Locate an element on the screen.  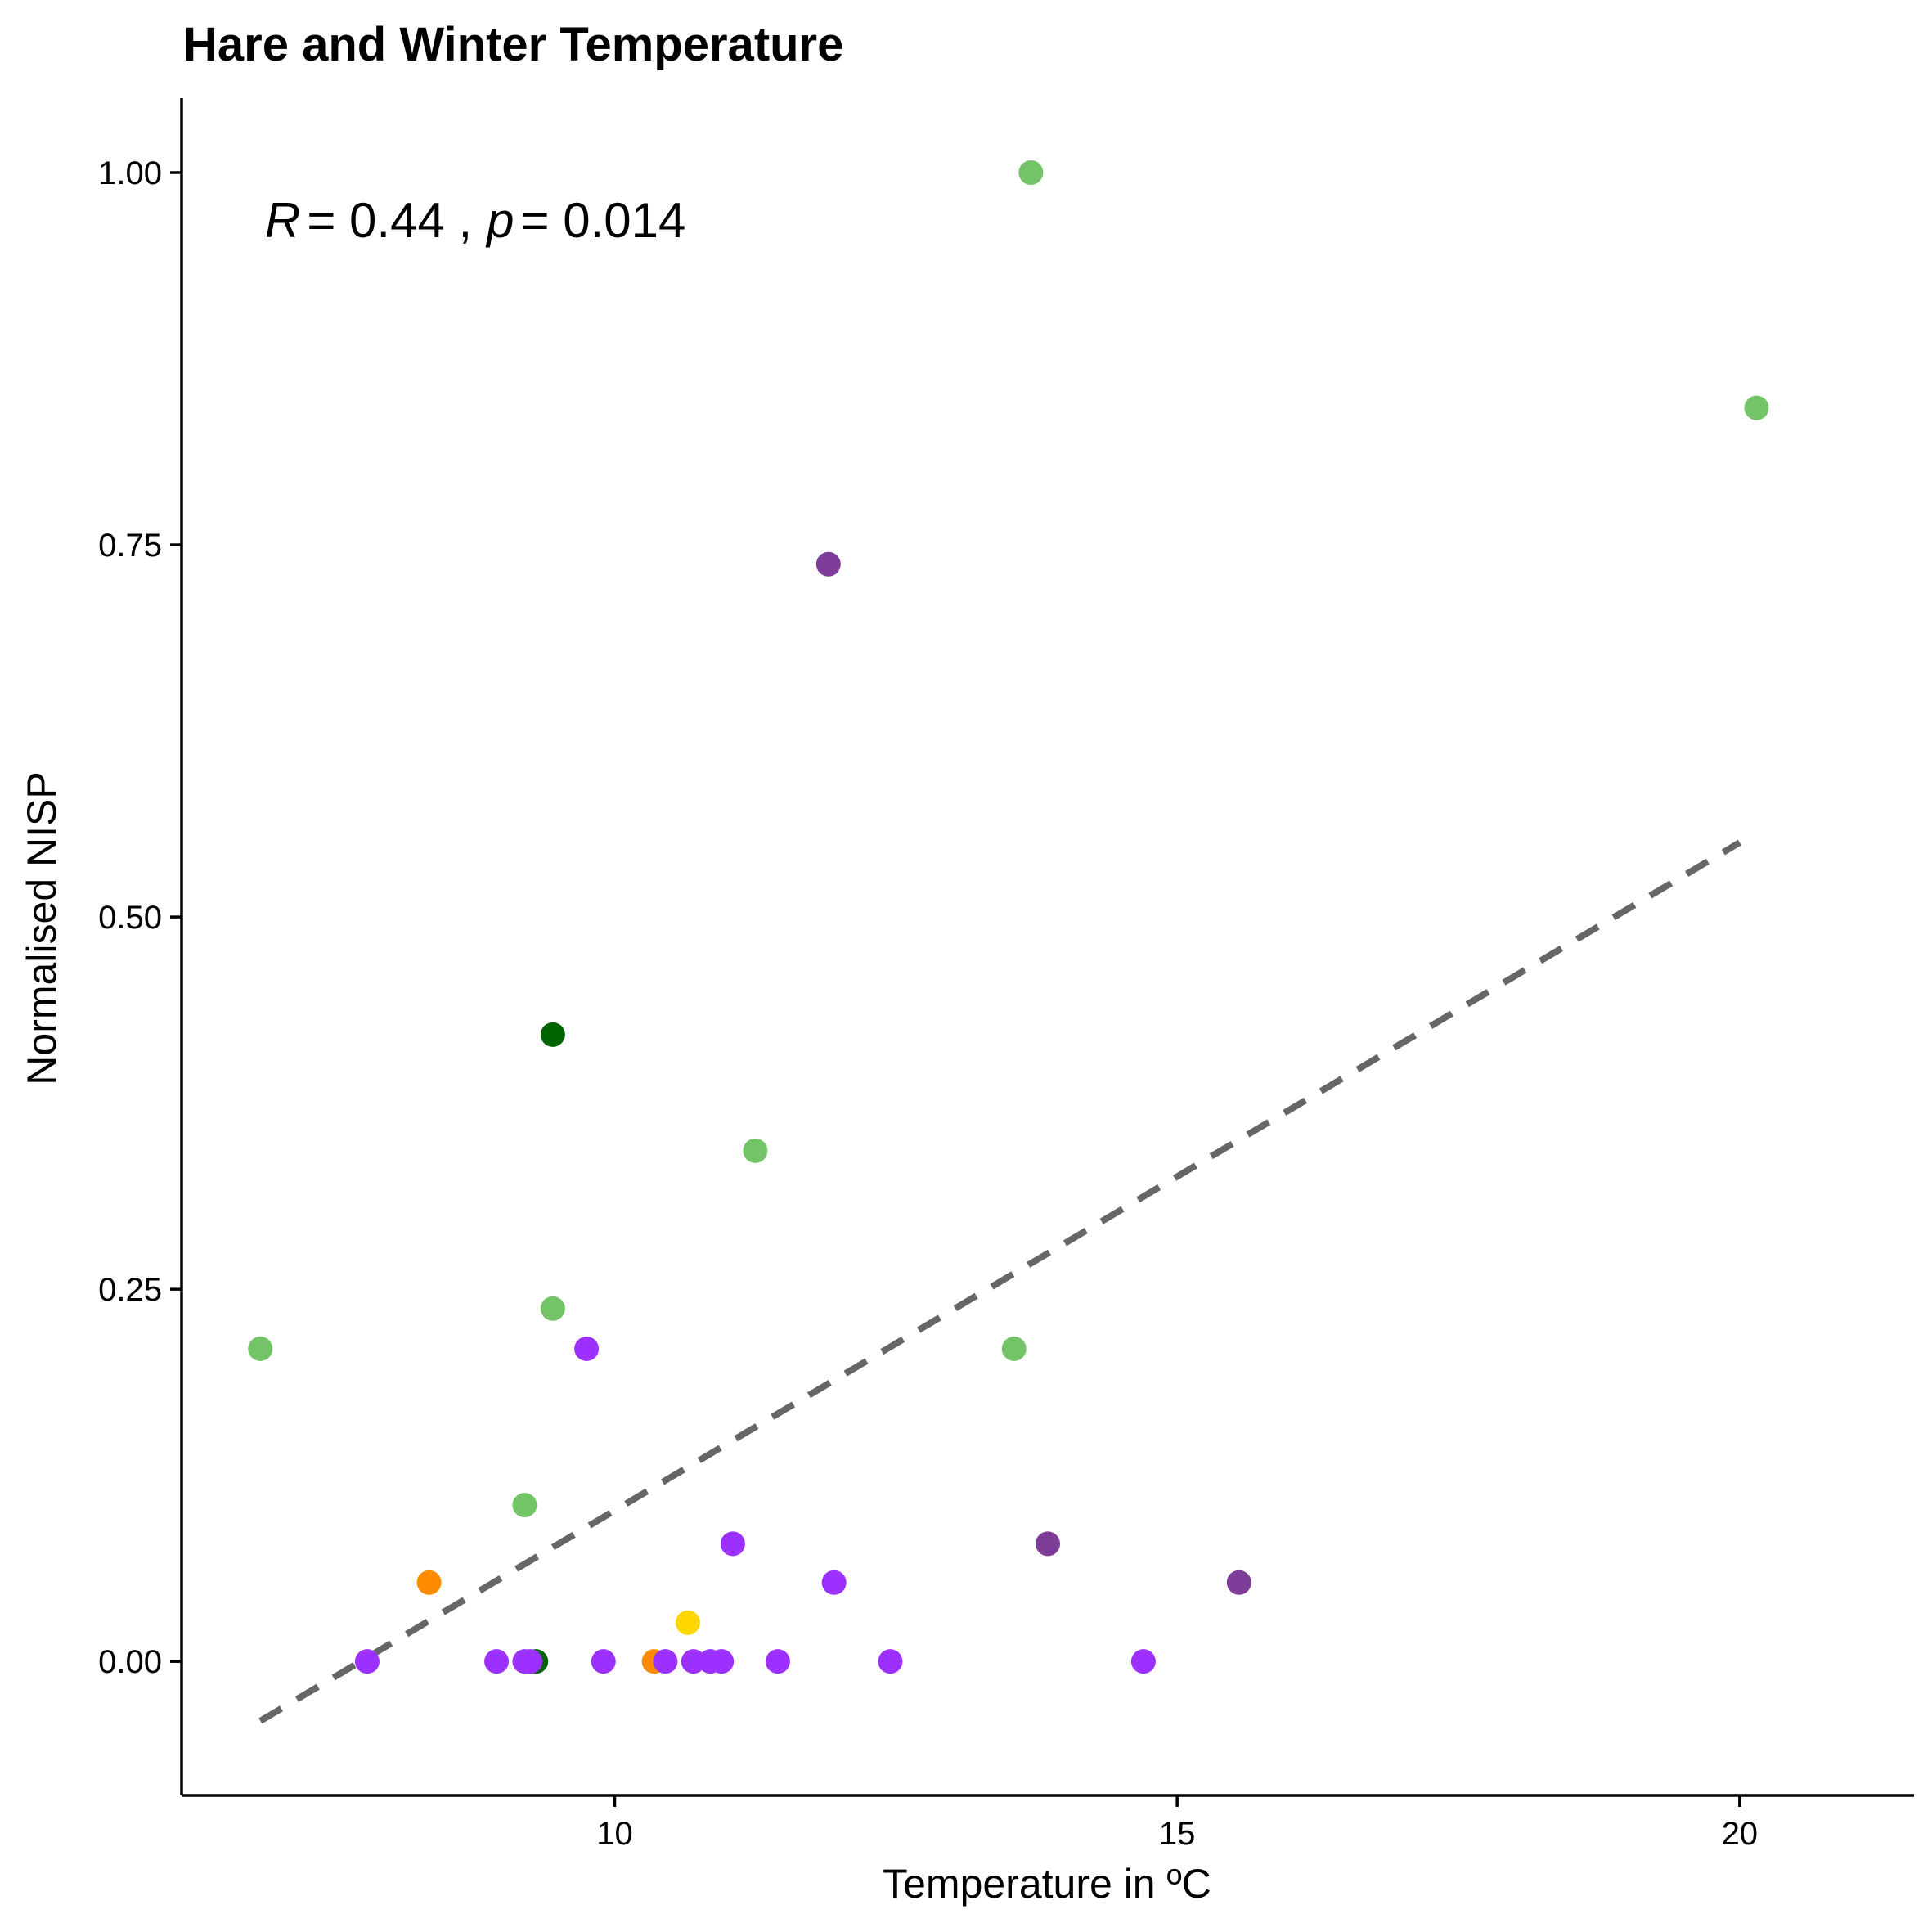
x-axis-ticks: 10 15 20 is located at coordinates (1177, 1824).